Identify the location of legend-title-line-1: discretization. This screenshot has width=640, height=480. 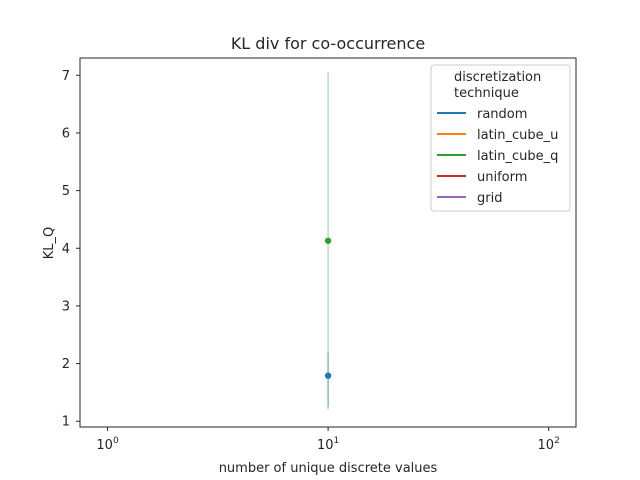
(497, 77).